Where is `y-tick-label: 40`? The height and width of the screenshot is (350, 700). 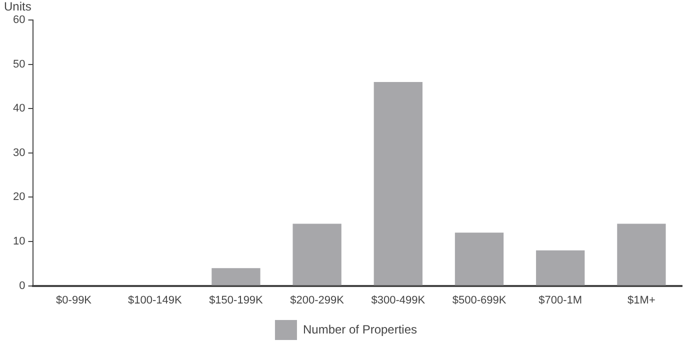 y-tick-label: 40 is located at coordinates (19, 108).